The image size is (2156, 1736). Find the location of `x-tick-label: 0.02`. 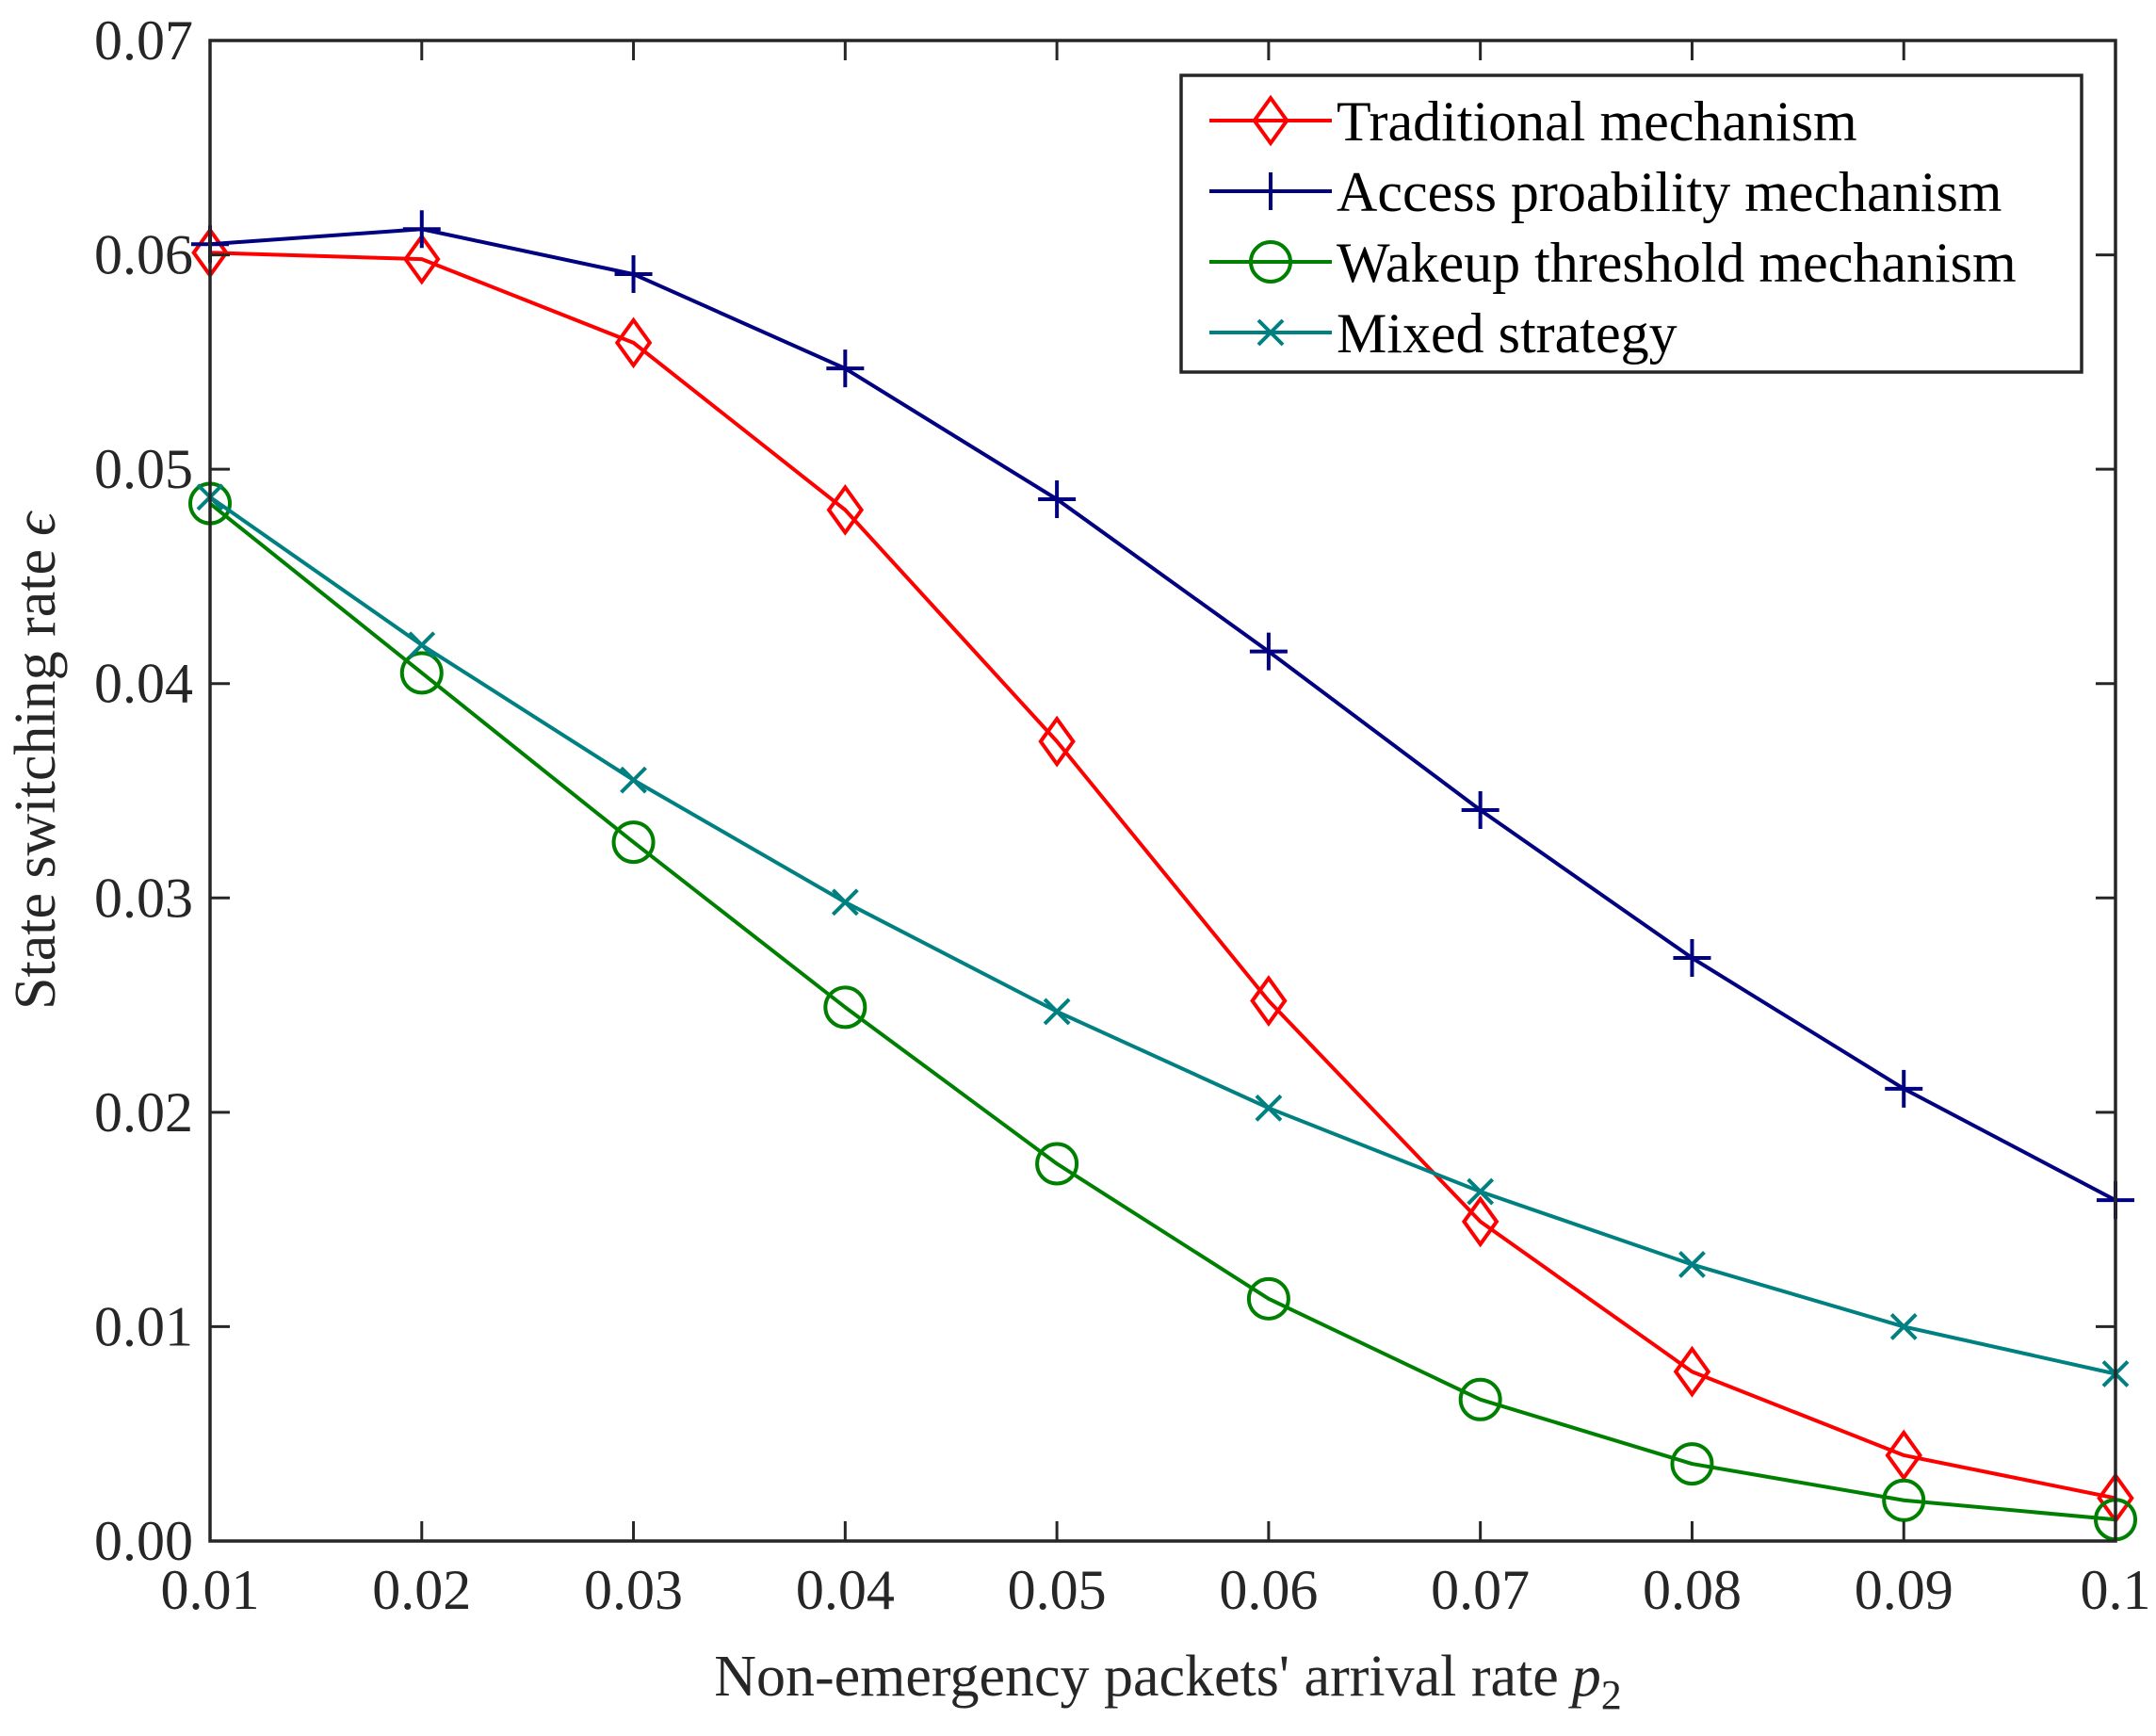

x-tick-label: 0.02 is located at coordinates (421, 1590).